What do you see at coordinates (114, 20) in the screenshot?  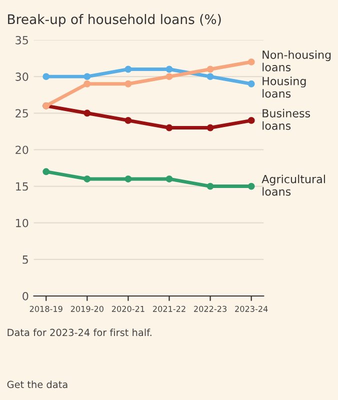 I see `chart-title: Break-up of household loans (%)` at bounding box center [114, 20].